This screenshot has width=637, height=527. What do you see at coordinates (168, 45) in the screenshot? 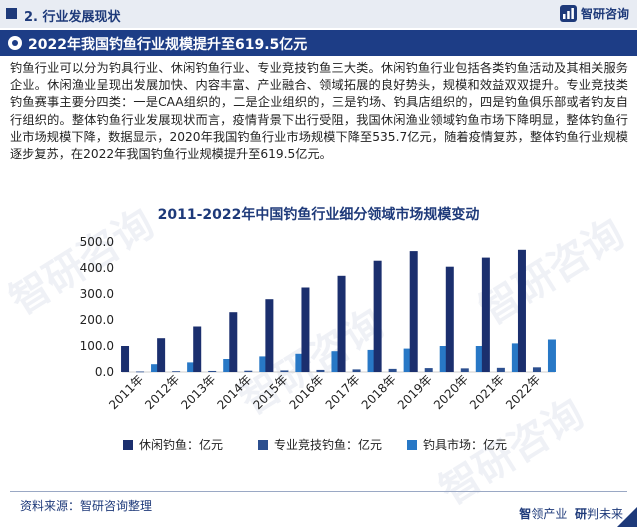
I see `headline-title: 2022年我国钓鱼行业规模提升至619.5亿元` at bounding box center [168, 45].